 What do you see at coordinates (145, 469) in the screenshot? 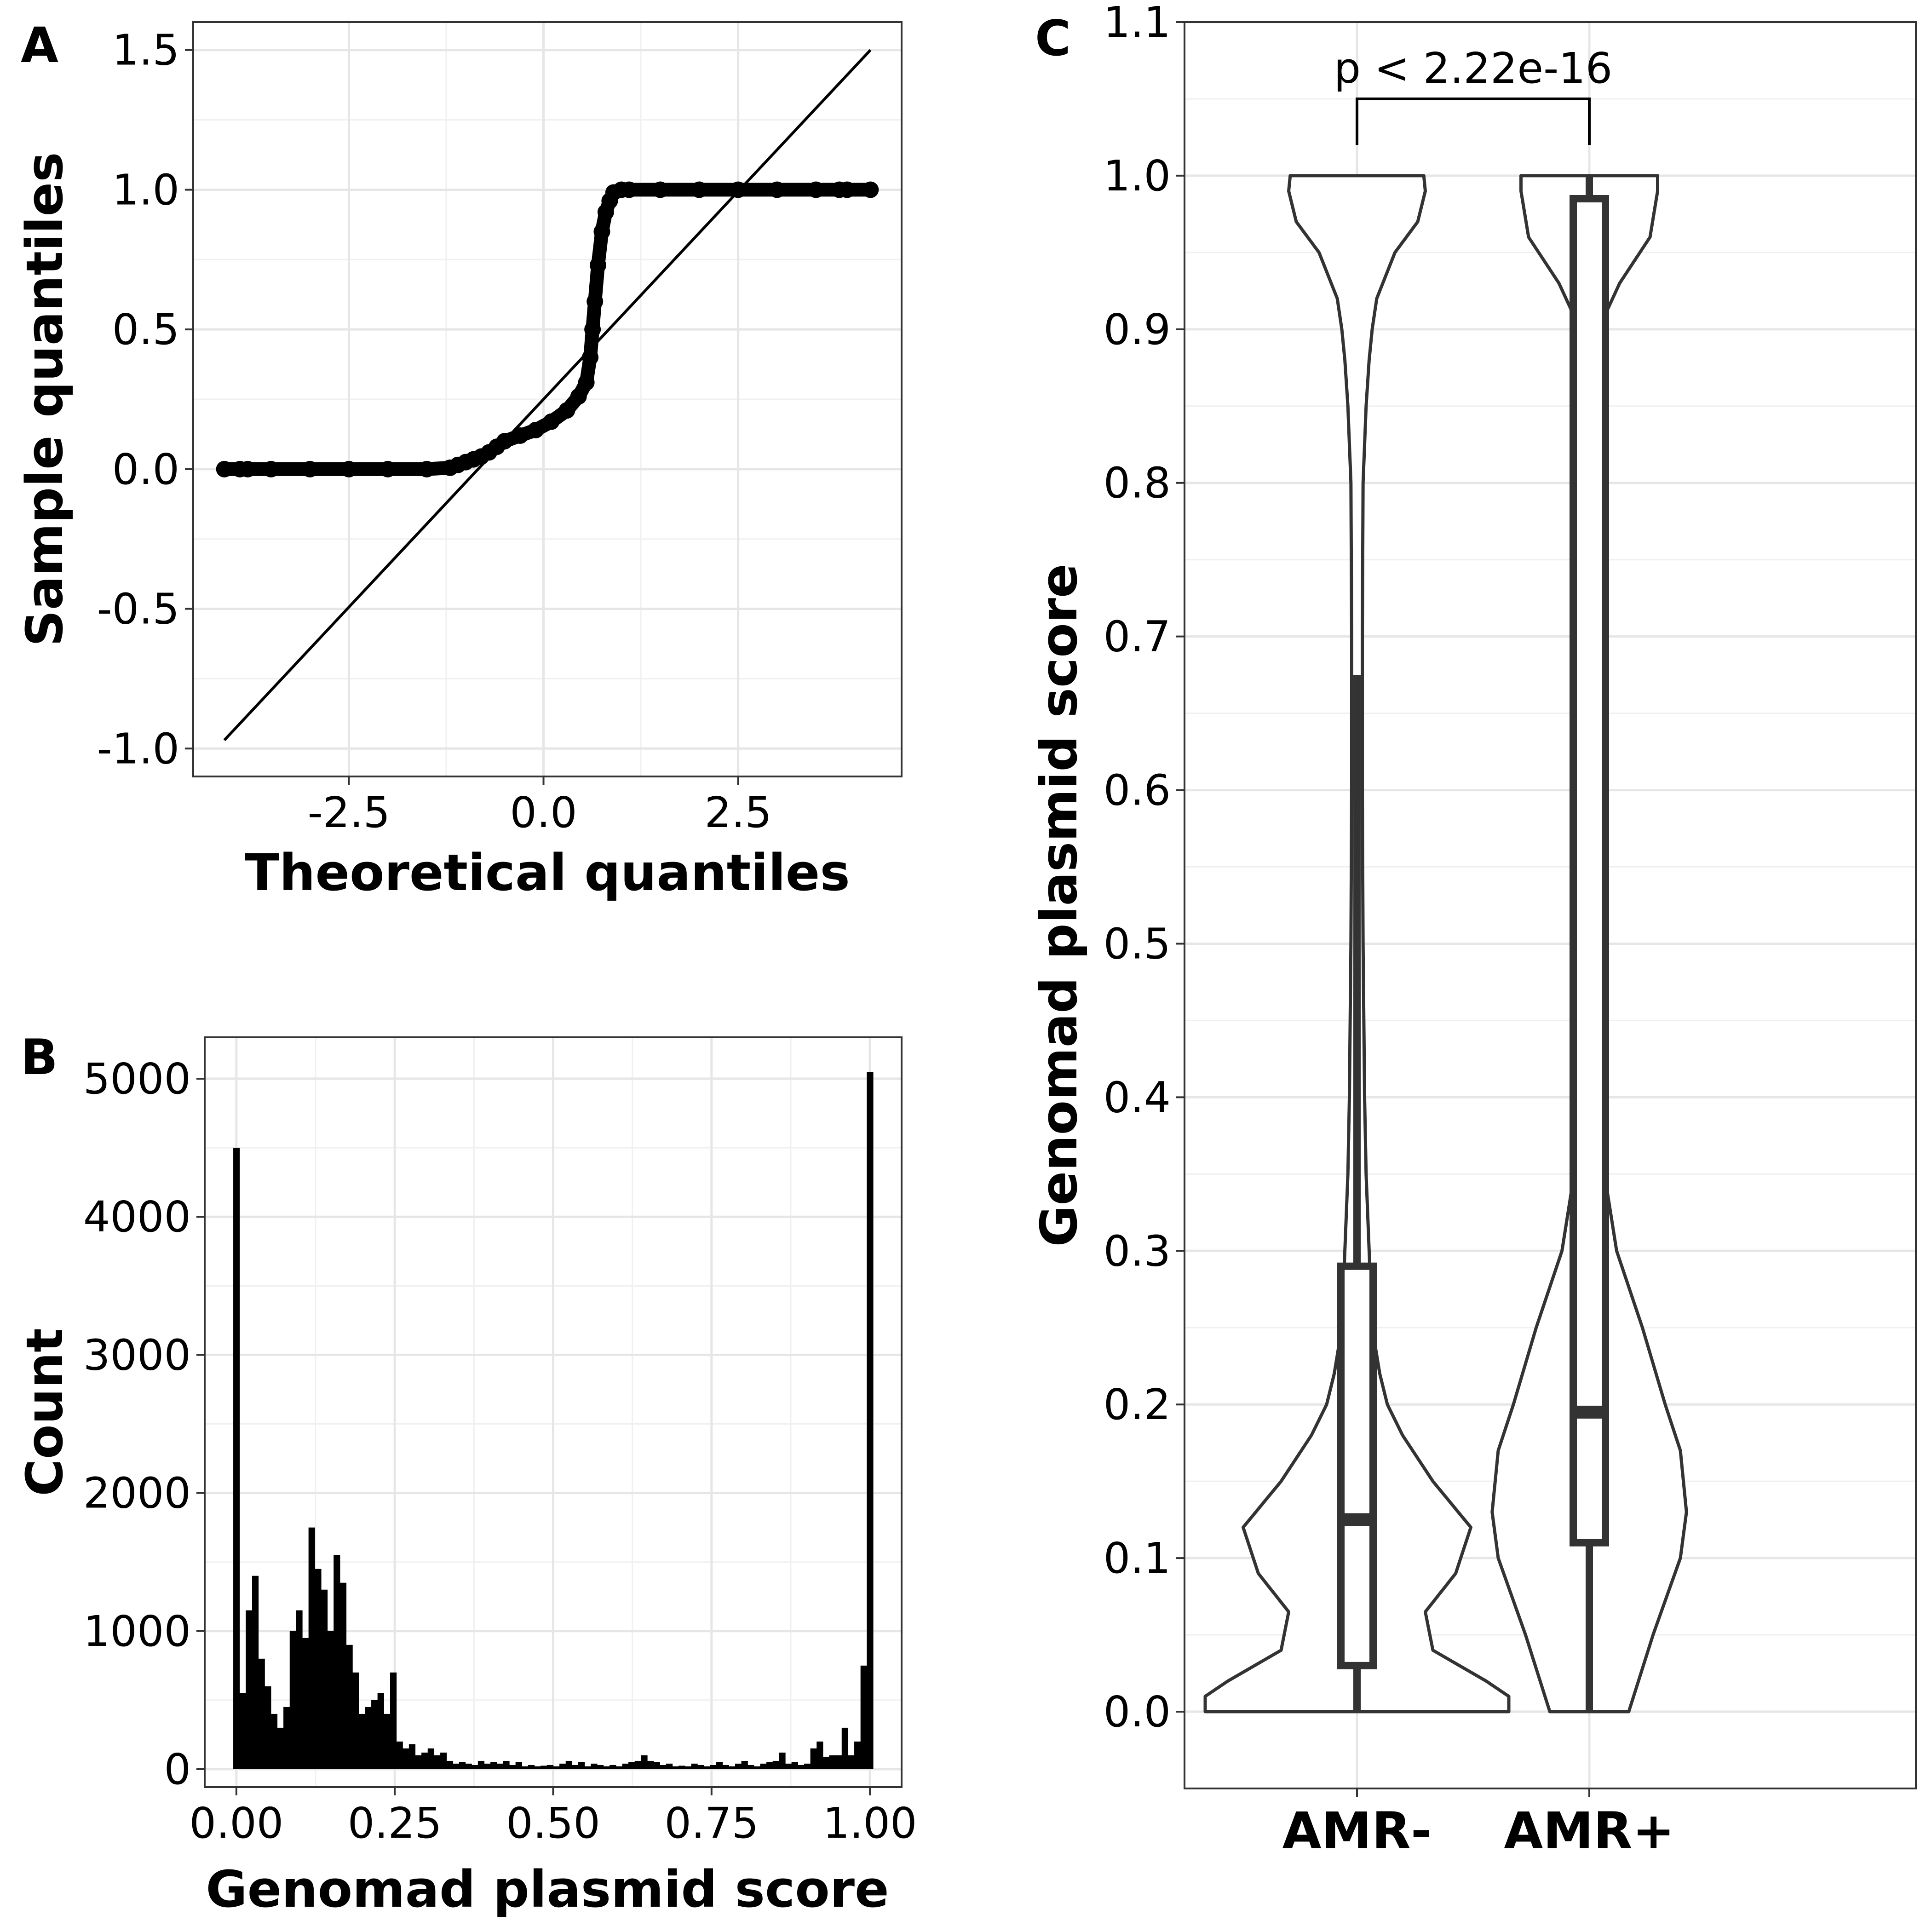
I see `panel-a-y-tick-label: 0.0` at bounding box center [145, 469].